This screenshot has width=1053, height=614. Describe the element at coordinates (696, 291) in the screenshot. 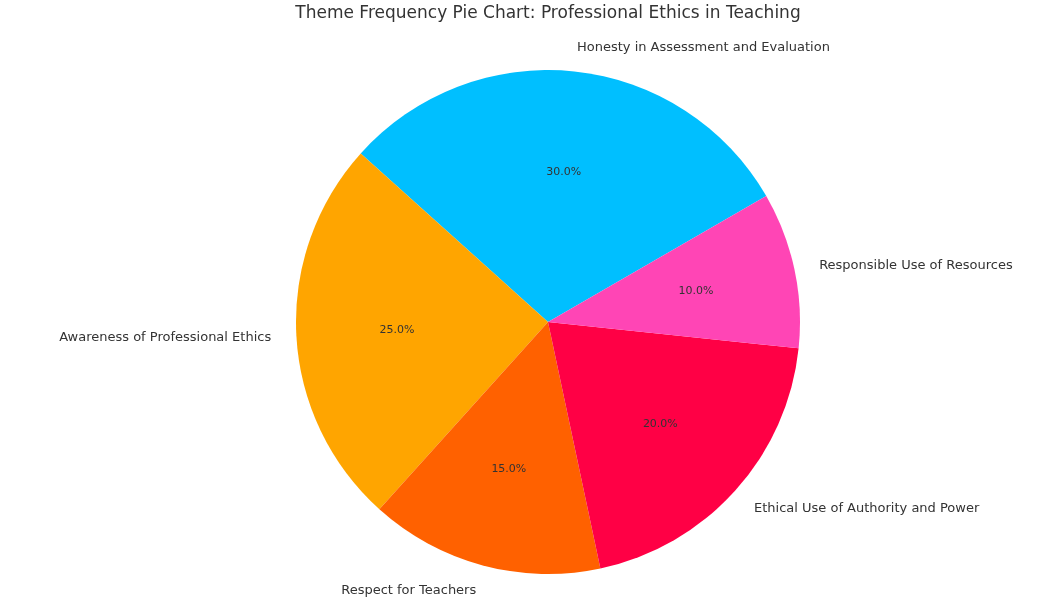

I see `data-label: 10.0%` at that location.